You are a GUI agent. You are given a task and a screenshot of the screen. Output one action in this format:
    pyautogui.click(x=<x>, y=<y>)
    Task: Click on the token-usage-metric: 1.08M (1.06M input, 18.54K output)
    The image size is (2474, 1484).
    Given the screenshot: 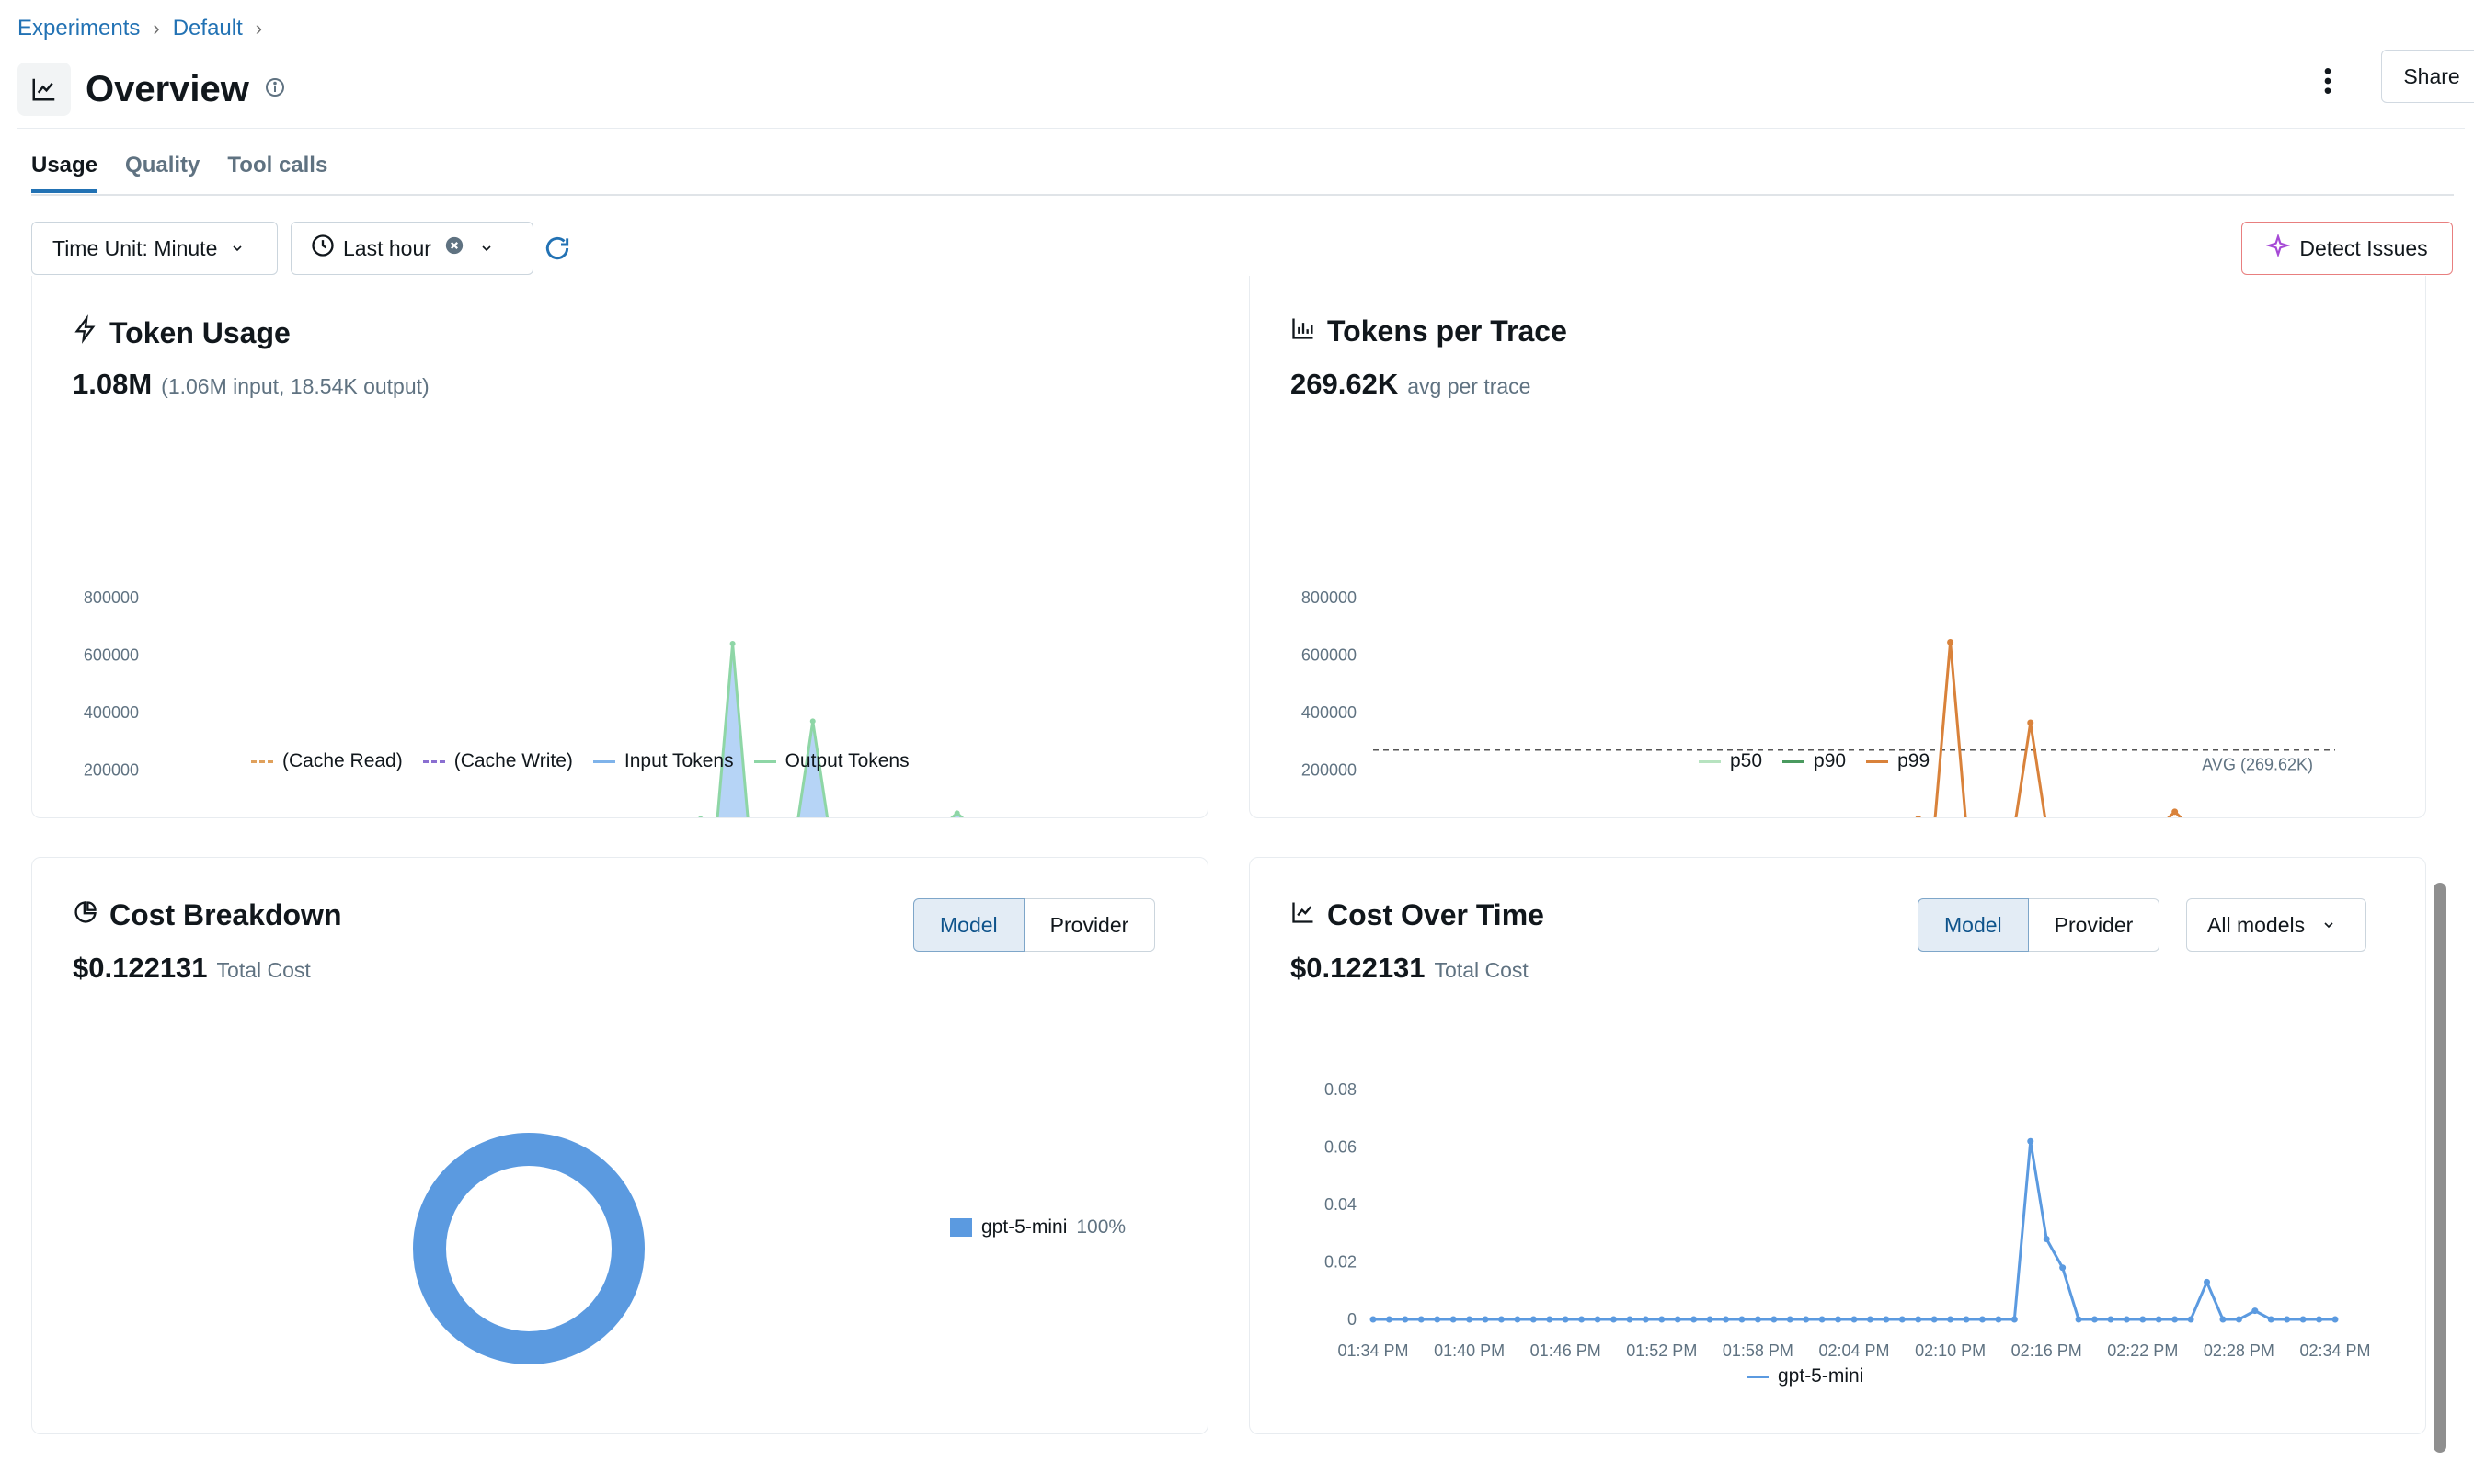 What is the action you would take?
    pyautogui.click(x=251, y=384)
    